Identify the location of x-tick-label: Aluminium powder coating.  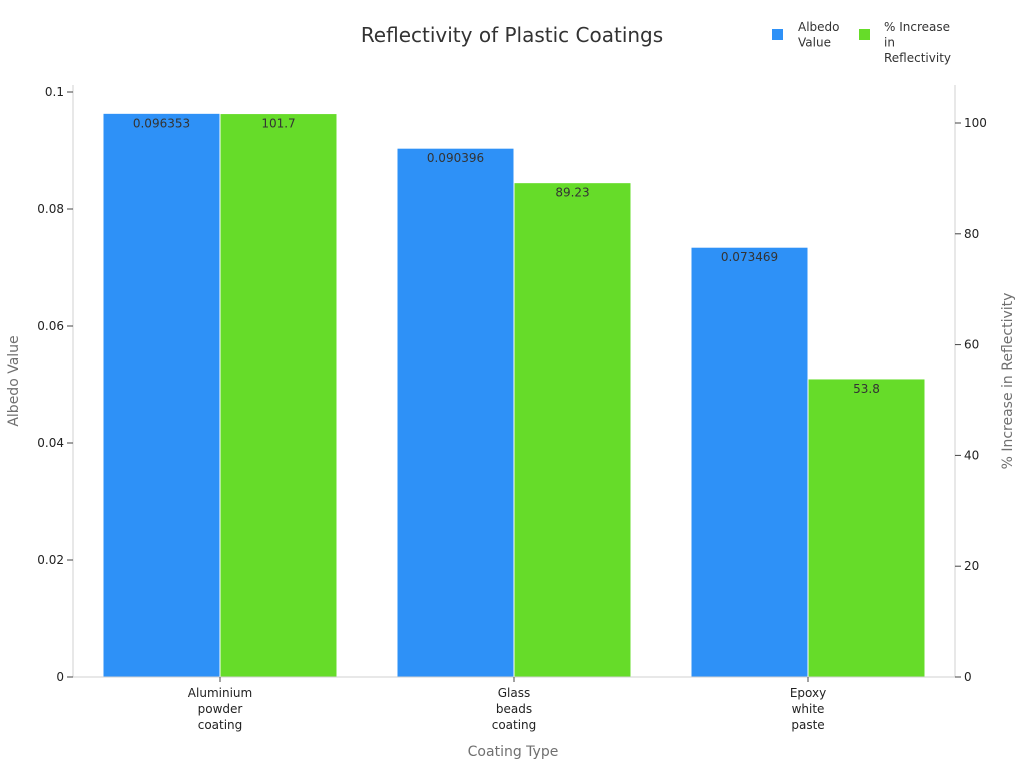
(220, 709).